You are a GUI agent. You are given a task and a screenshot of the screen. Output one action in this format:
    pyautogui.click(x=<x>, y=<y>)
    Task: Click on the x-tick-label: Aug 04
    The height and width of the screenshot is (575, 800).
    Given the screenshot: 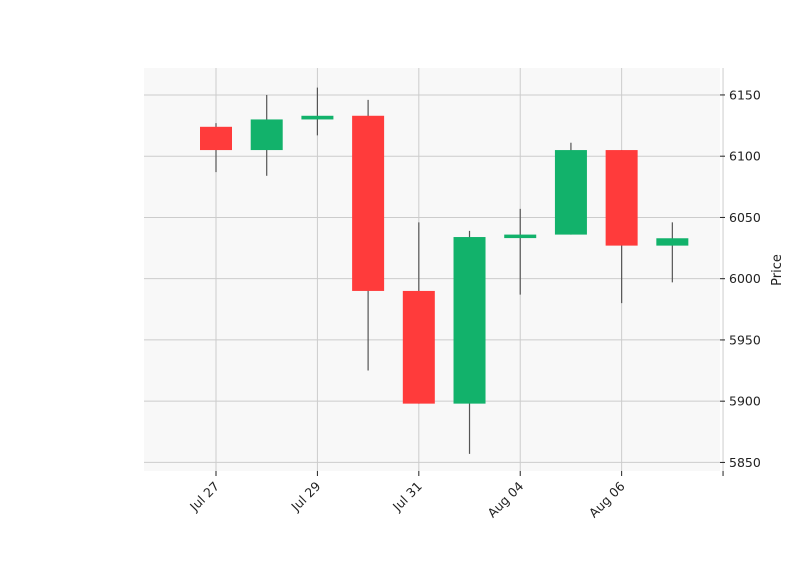 What is the action you would take?
    pyautogui.click(x=505, y=499)
    